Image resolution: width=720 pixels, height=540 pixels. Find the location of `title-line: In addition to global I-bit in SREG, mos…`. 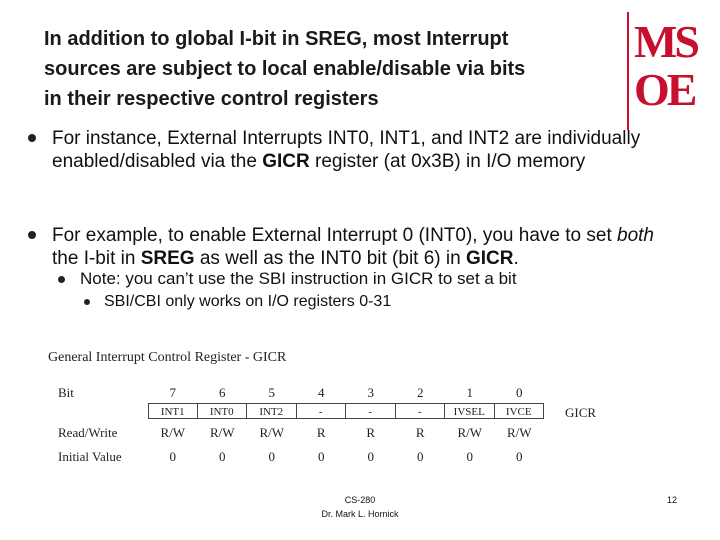

title-line: In addition to global I-bit in SREG, mos… is located at coordinates (276, 39).